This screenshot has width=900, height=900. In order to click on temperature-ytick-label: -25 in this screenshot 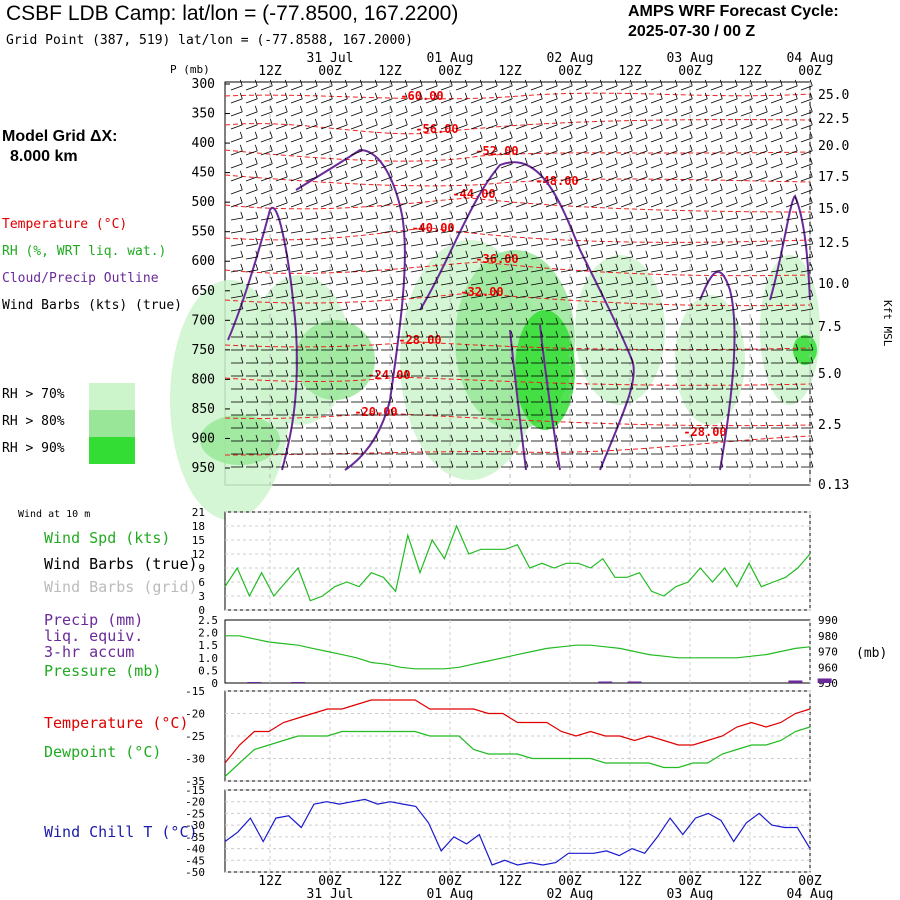, I will do `click(195, 736)`.